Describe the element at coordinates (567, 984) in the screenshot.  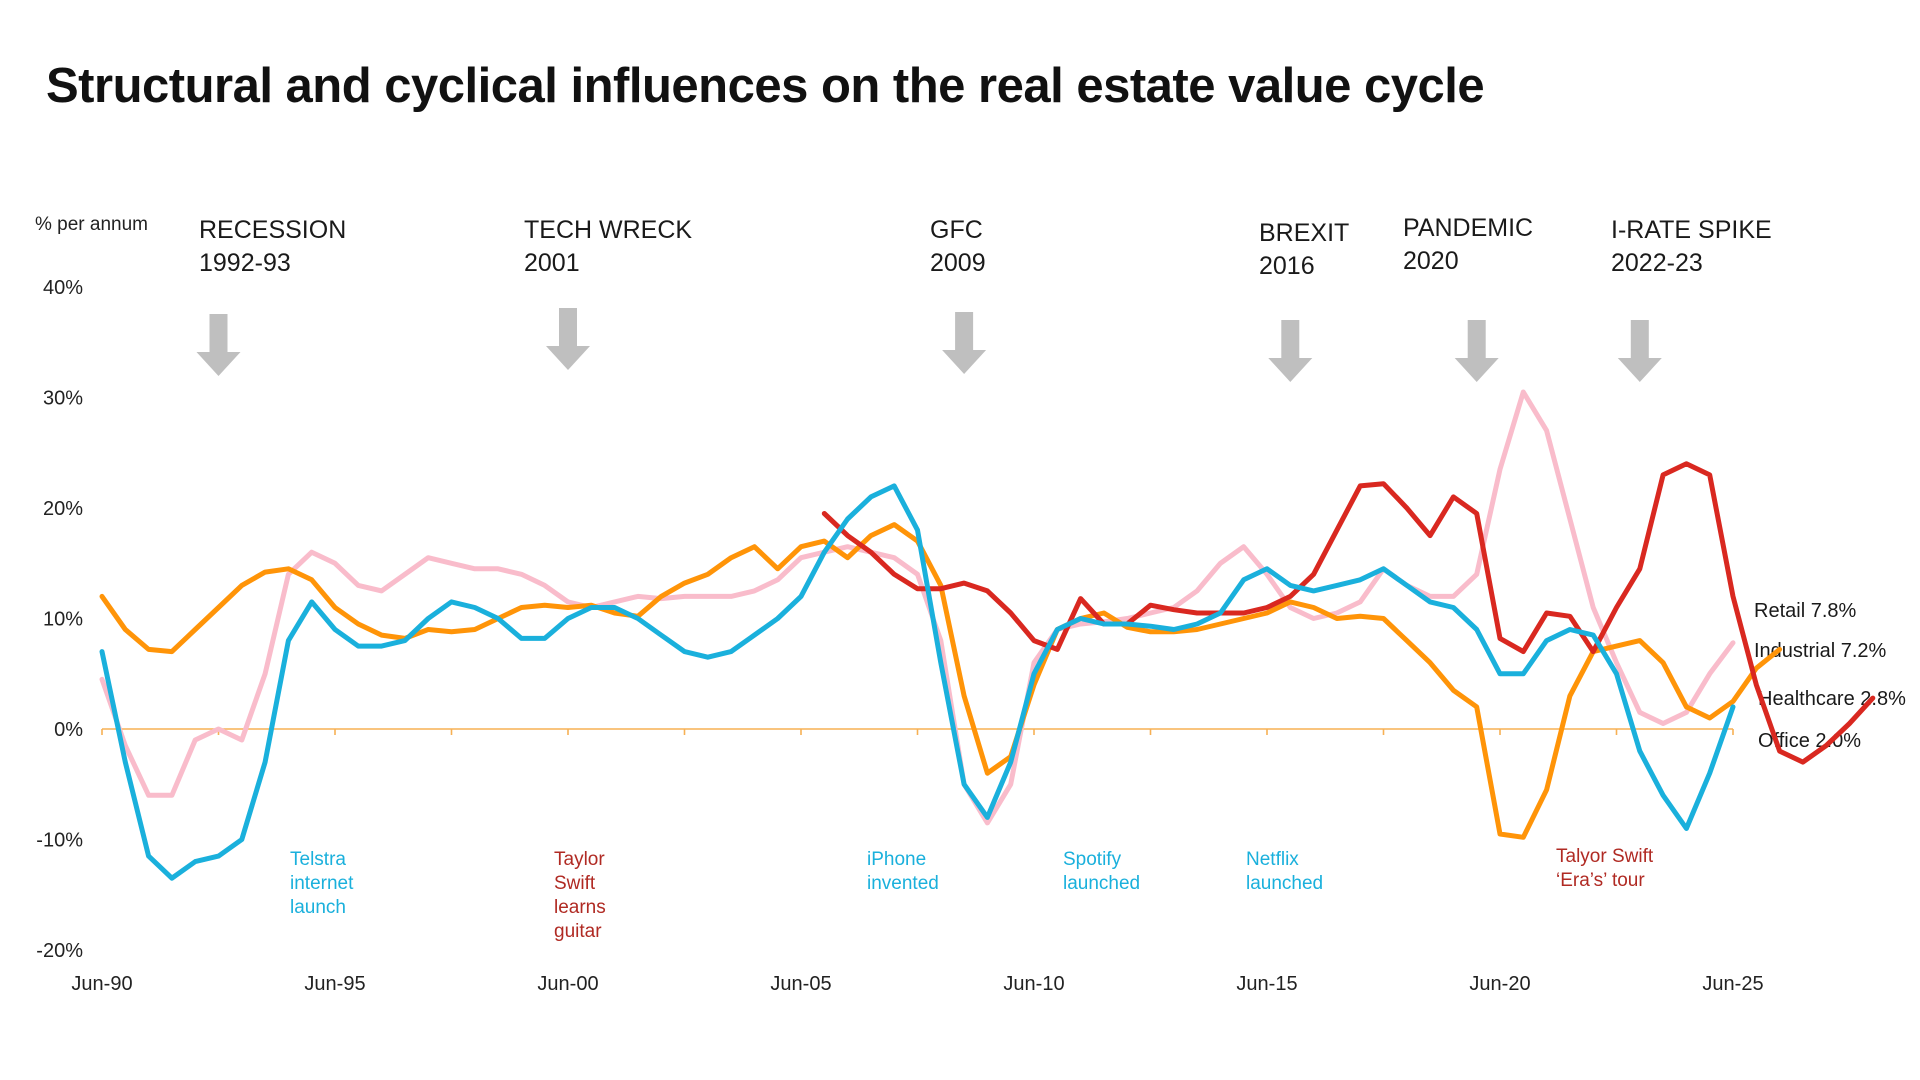
I see `x-tick-label: Jun-00` at that location.